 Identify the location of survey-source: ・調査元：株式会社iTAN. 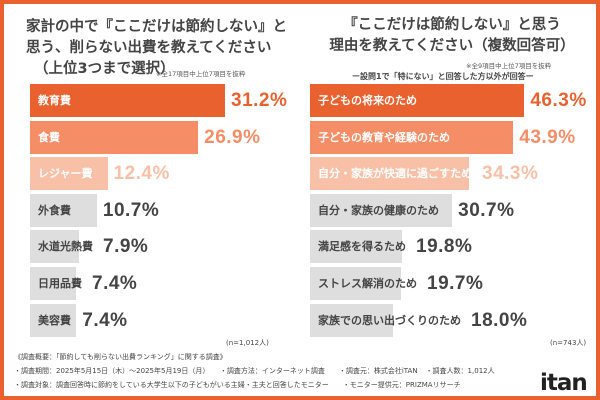
(378, 371).